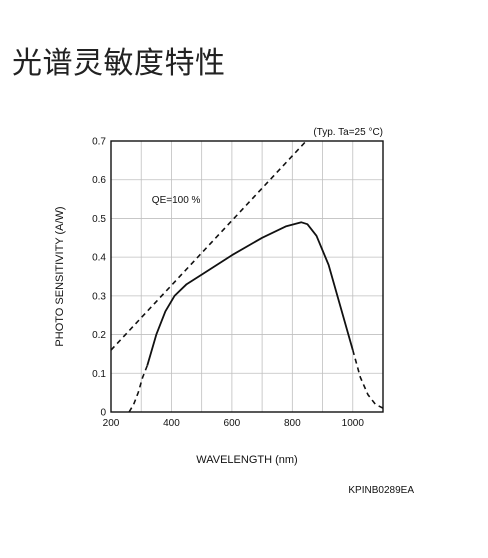  I want to click on y-tick-label: 0.7, so click(99, 142).